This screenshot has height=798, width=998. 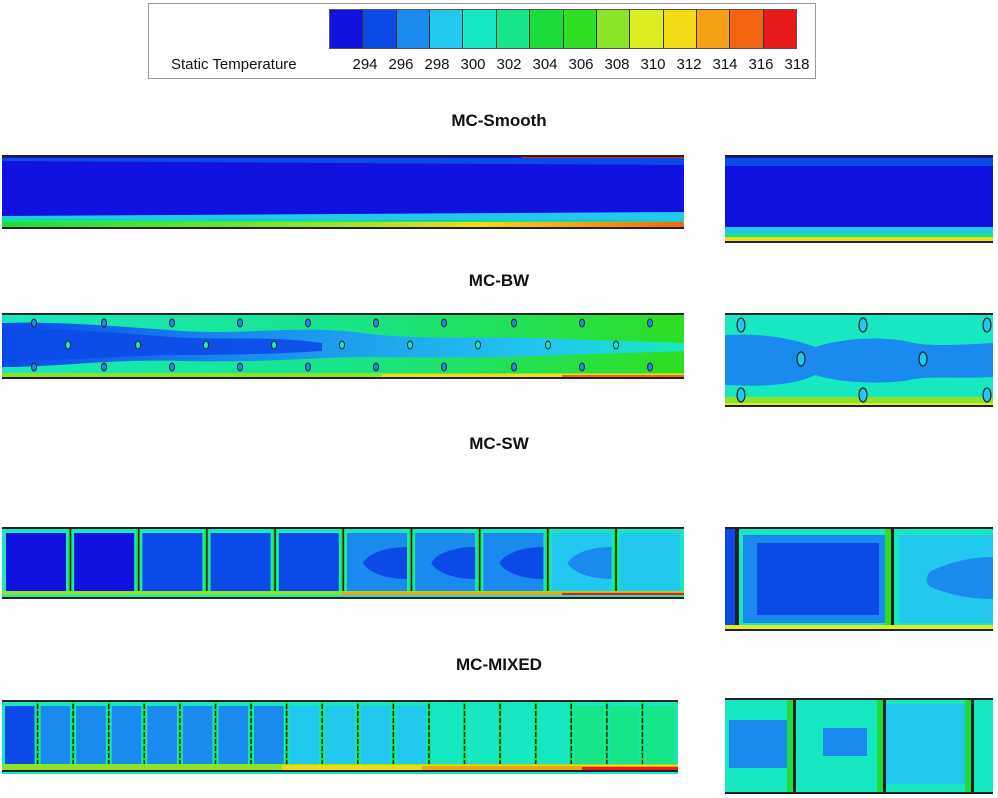 I want to click on legend-tick: 312, so click(x=689, y=64).